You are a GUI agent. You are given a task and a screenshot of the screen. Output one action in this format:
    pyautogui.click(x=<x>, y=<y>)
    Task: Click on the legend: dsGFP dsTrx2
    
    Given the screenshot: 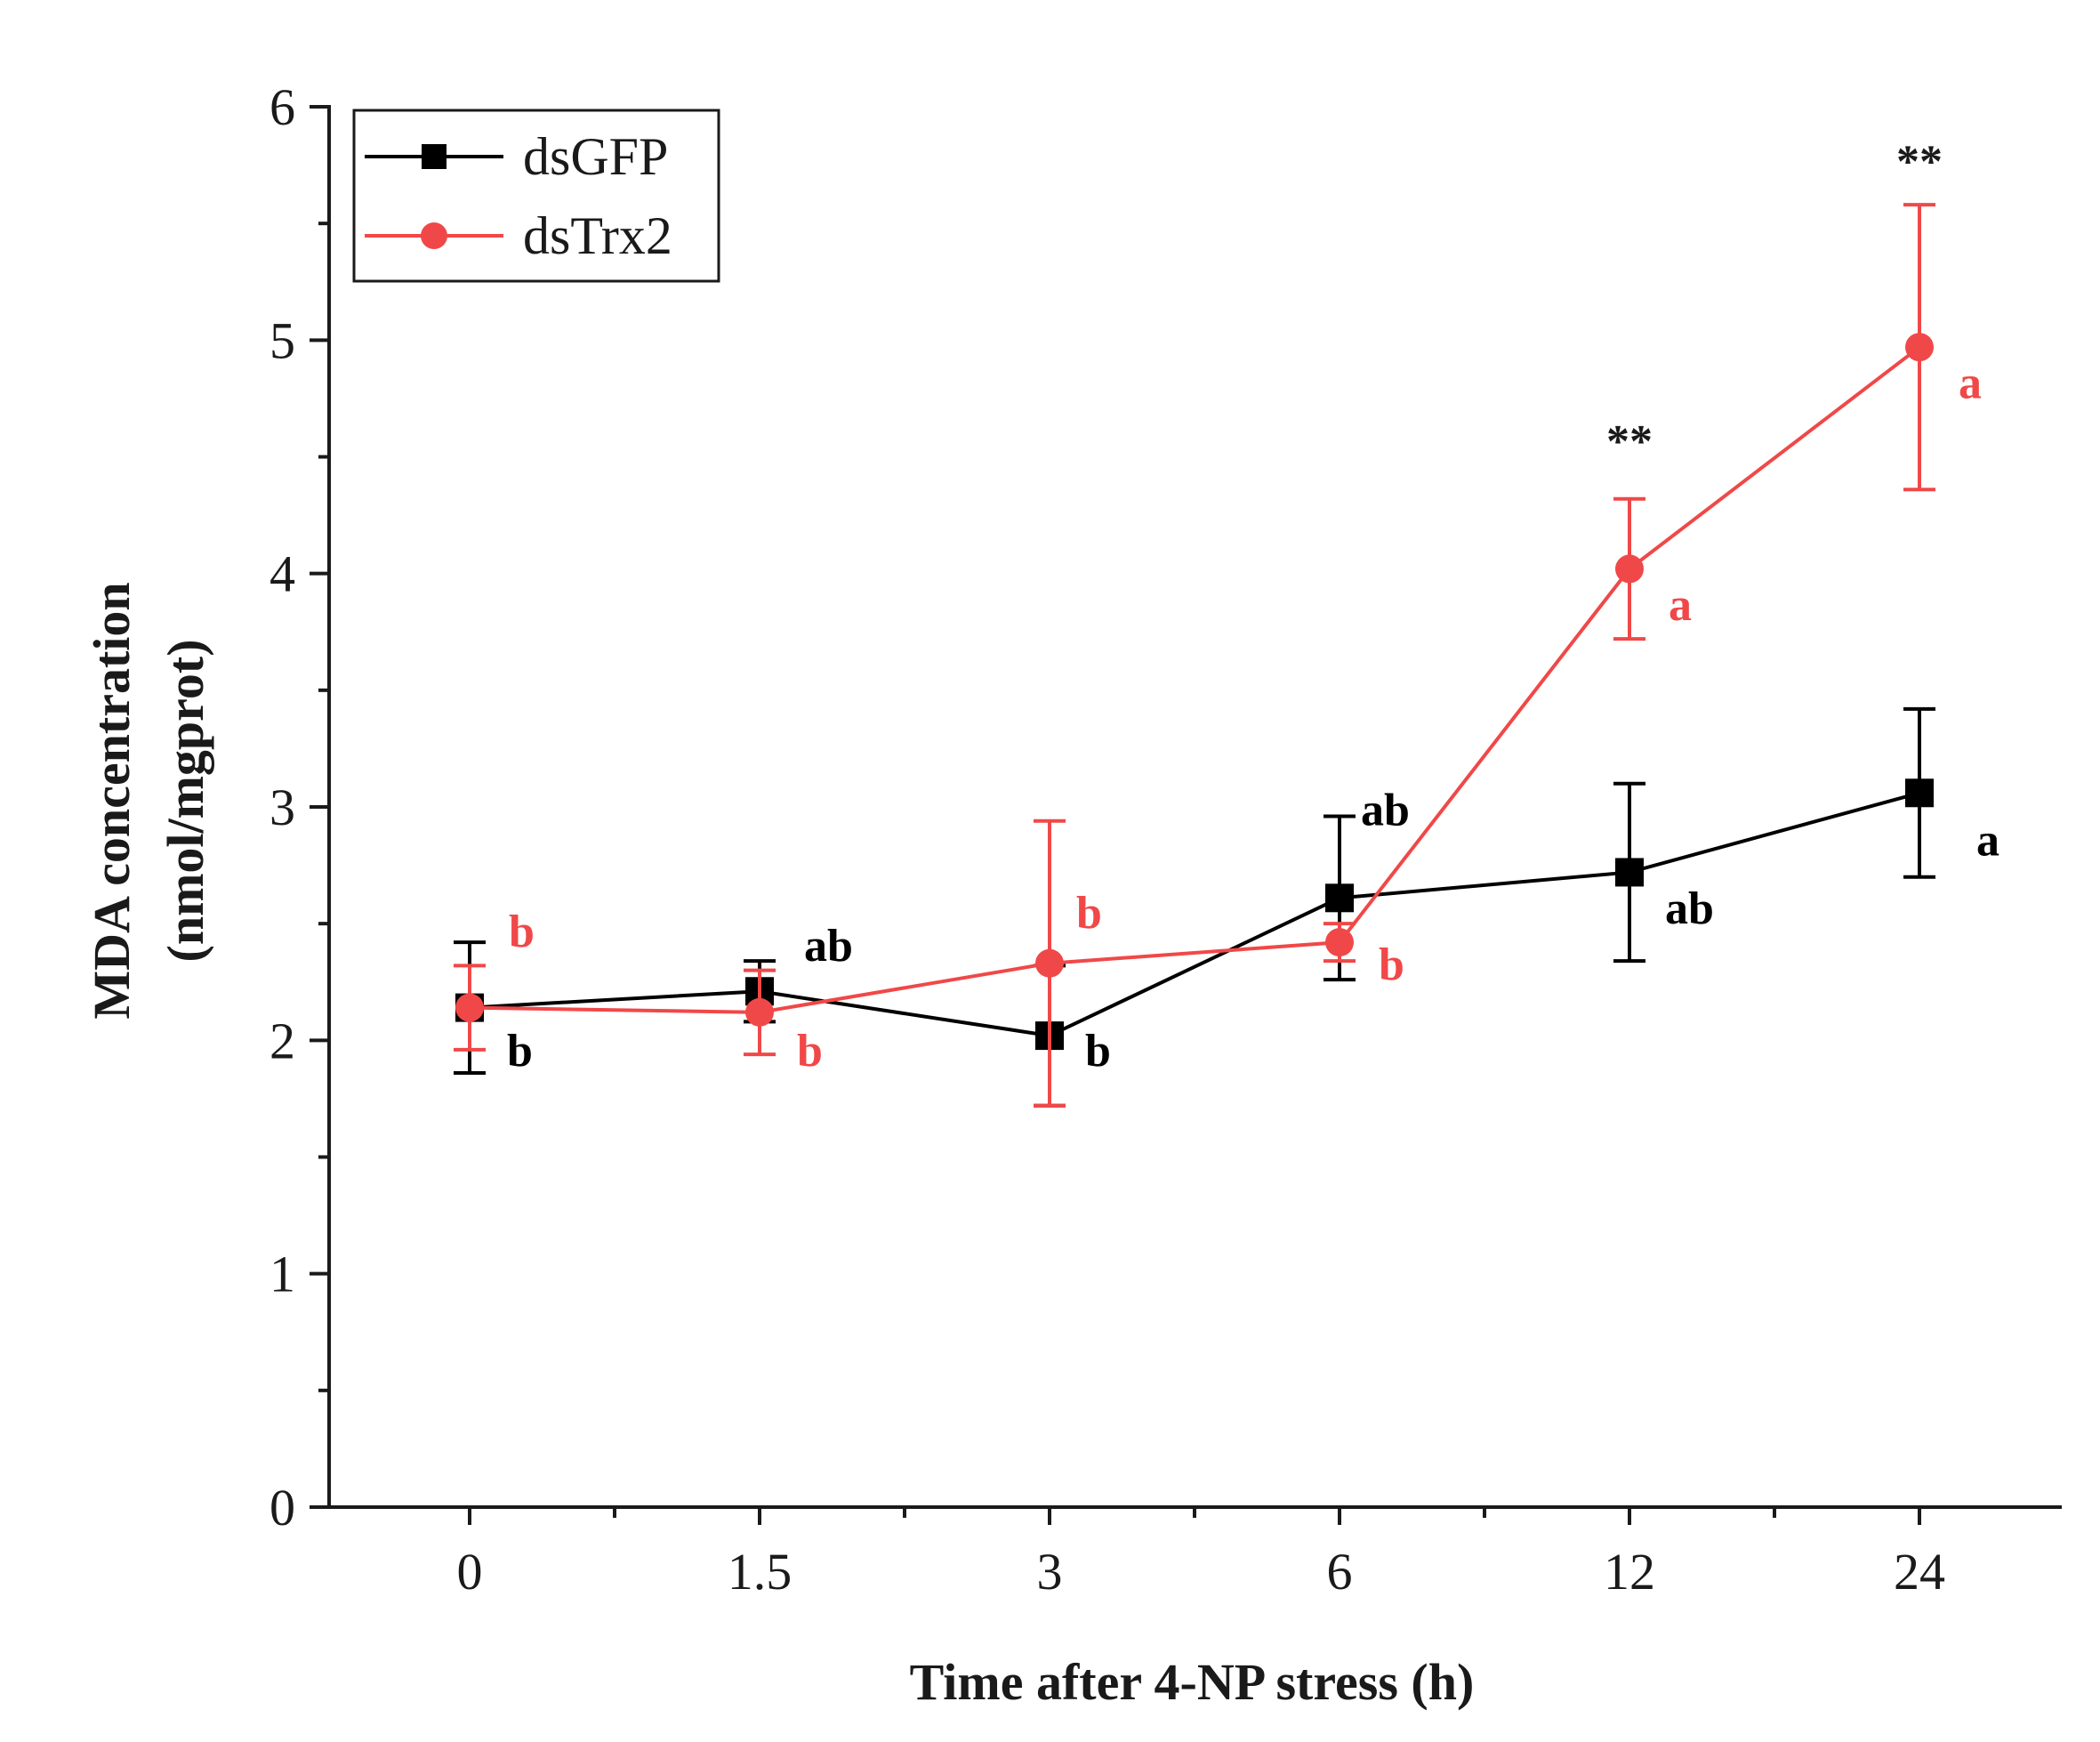 What is the action you would take?
    pyautogui.click(x=536, y=196)
    